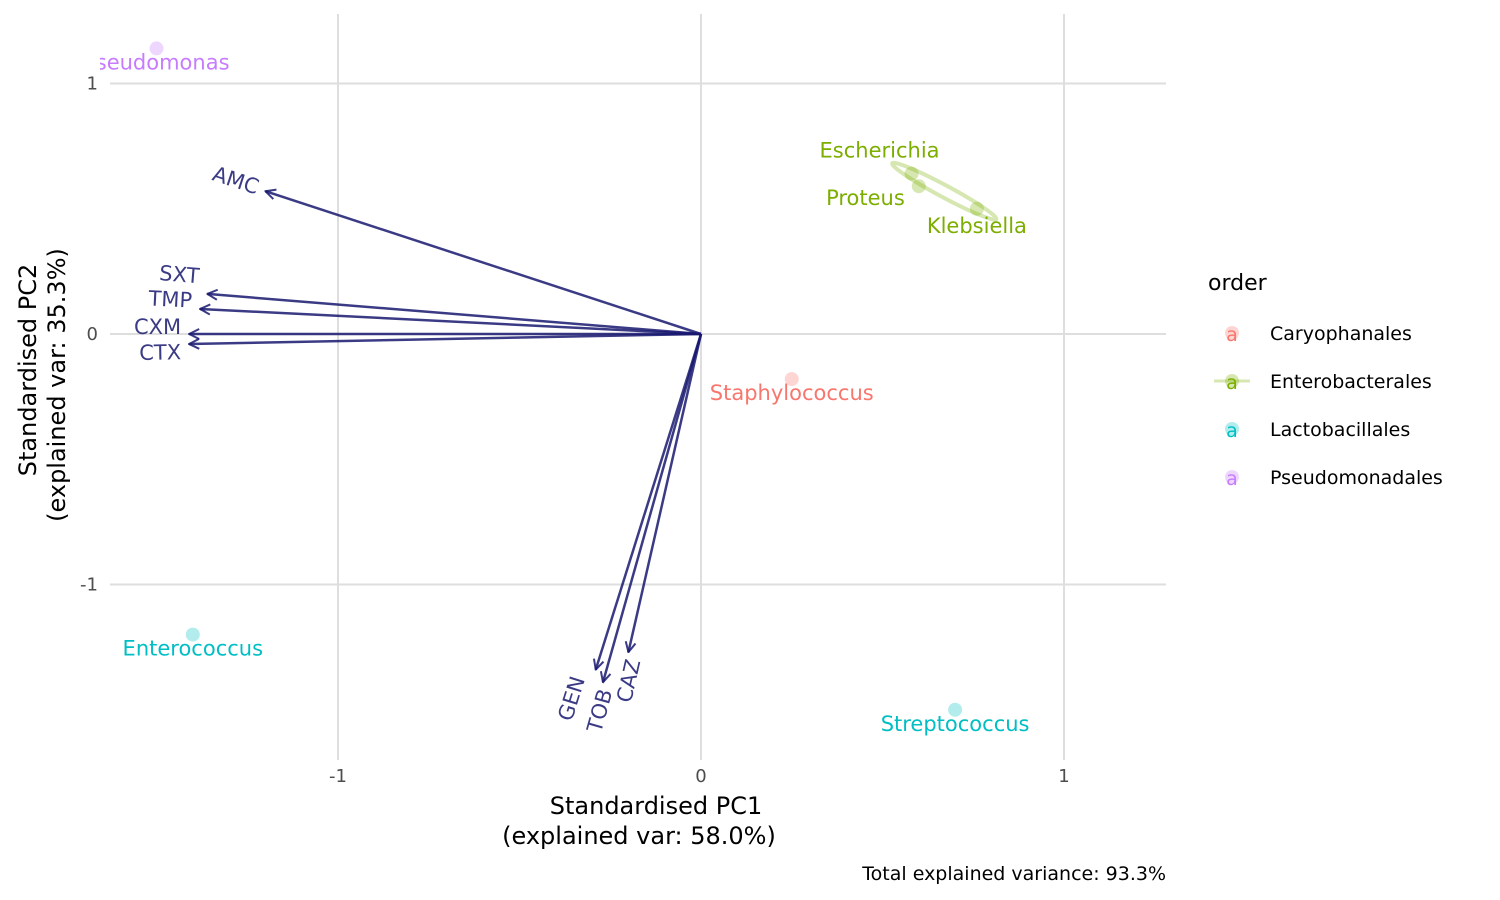 This screenshot has width=1500, height=900. I want to click on y-axis-title-line2: (explained var: 35.3%), so click(57, 385).